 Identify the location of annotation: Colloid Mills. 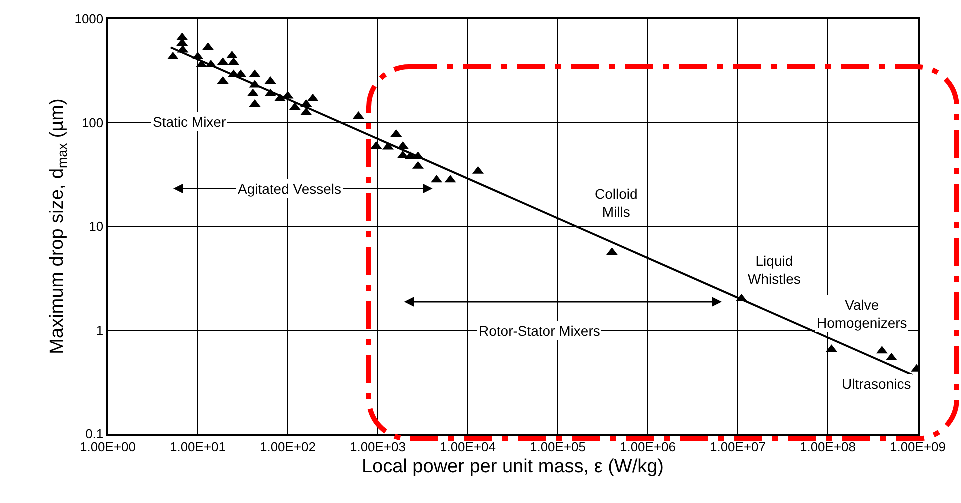
(616, 203).